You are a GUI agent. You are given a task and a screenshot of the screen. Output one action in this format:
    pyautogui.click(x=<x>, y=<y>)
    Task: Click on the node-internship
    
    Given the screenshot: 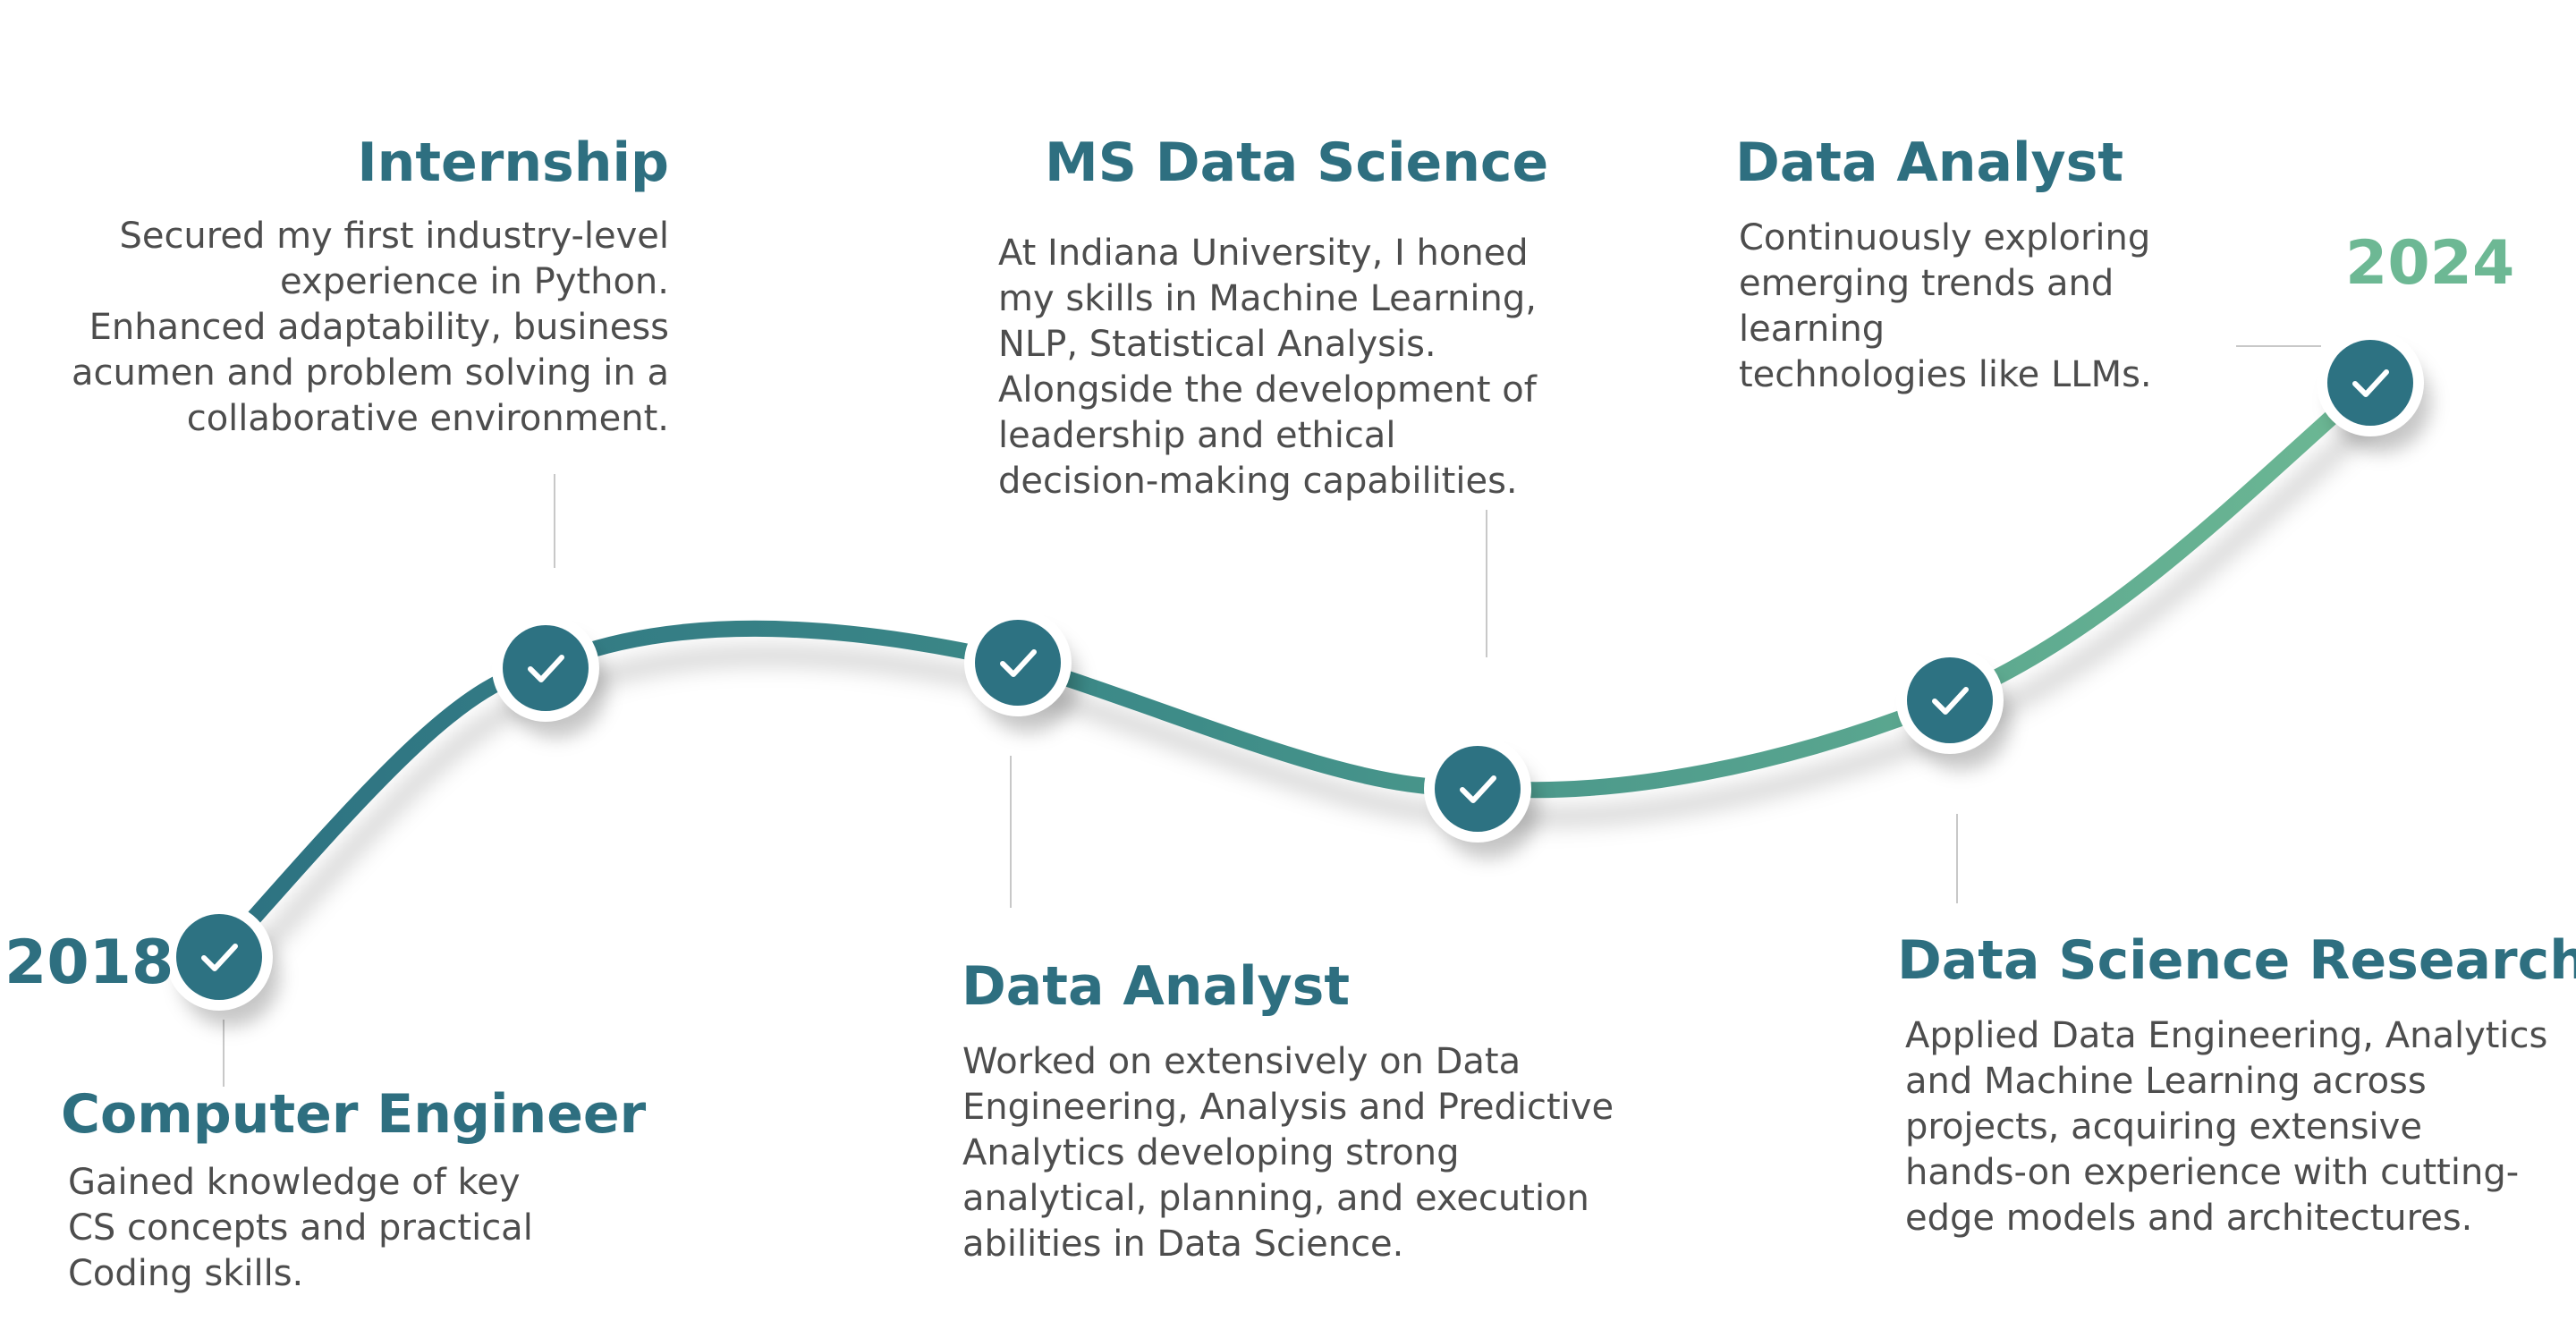 What is the action you would take?
    pyautogui.click(x=549, y=676)
    